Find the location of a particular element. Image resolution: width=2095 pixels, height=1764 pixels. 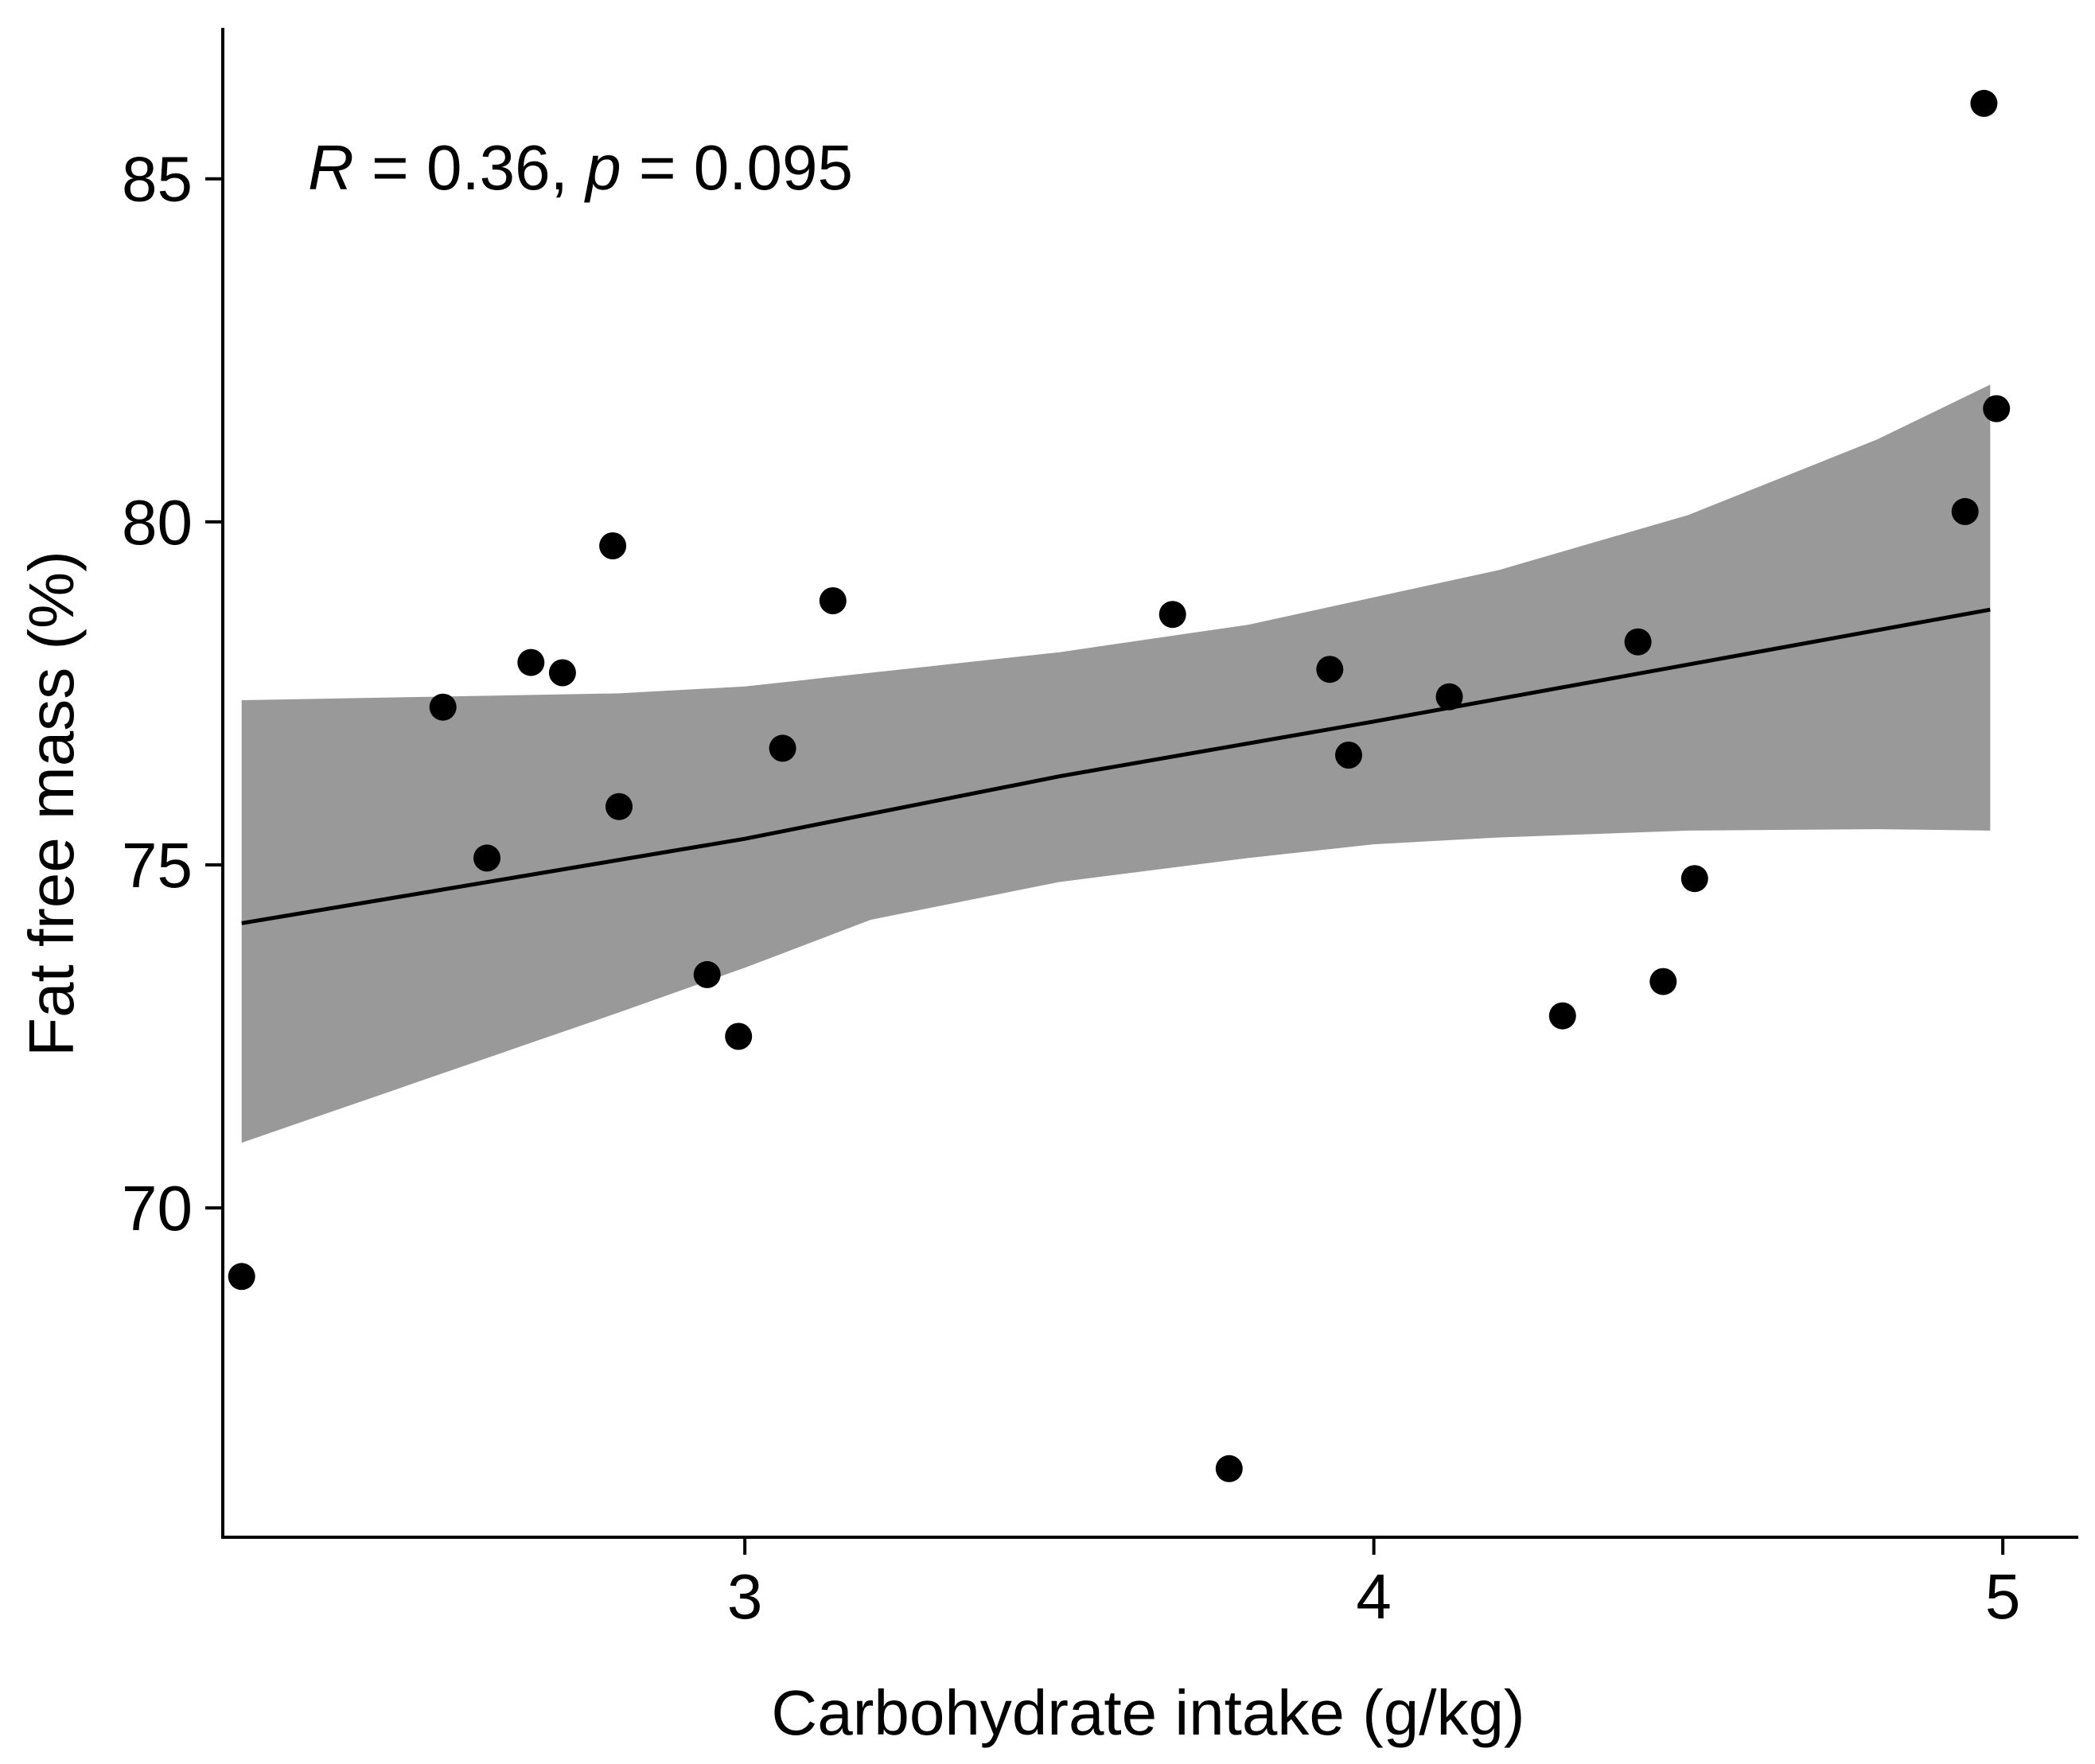

x-tick-label: 4 is located at coordinates (1374, 1596).